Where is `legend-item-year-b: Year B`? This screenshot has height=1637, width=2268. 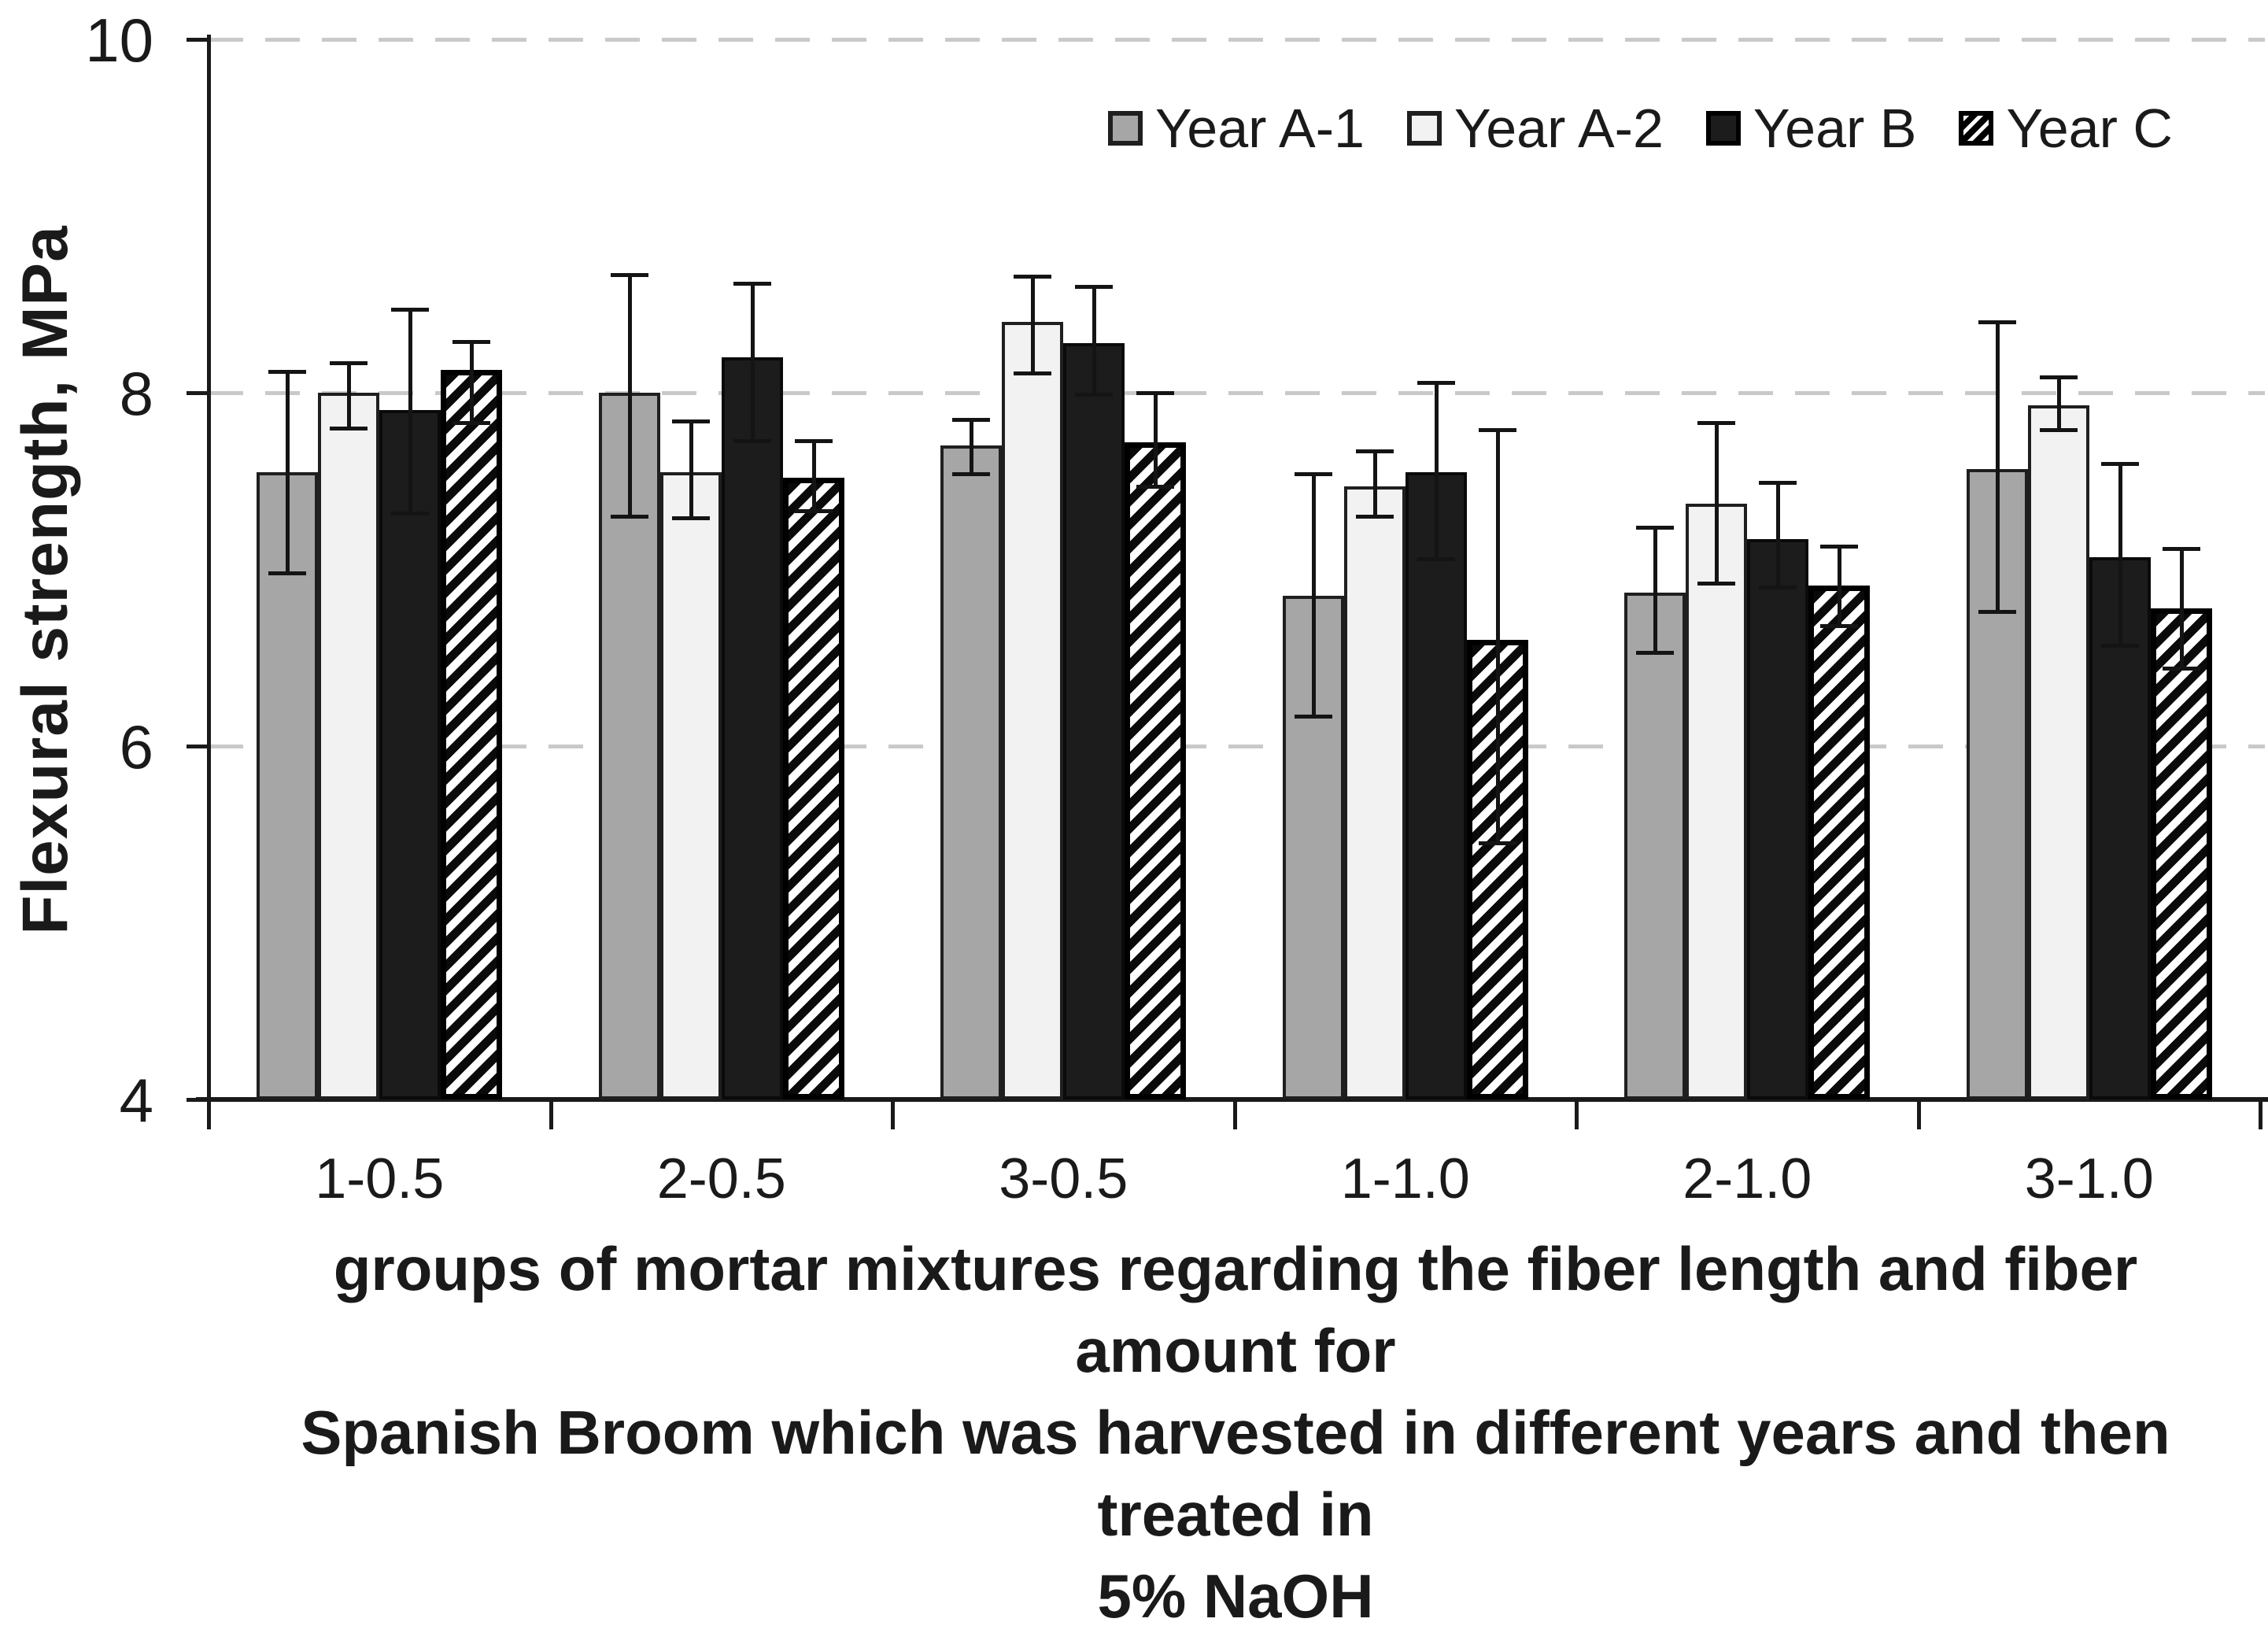
legend-item-year-b: Year B is located at coordinates (1810, 128).